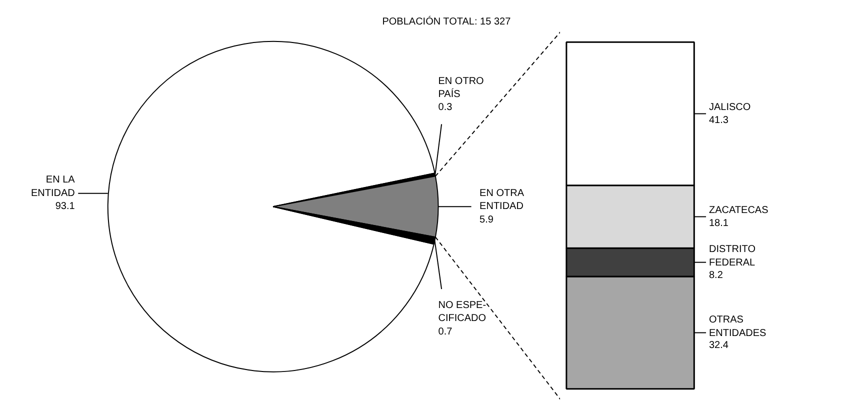 This screenshot has width=857, height=404. I want to click on slice-label: EN OTRA ENTIDAD, so click(502, 200).